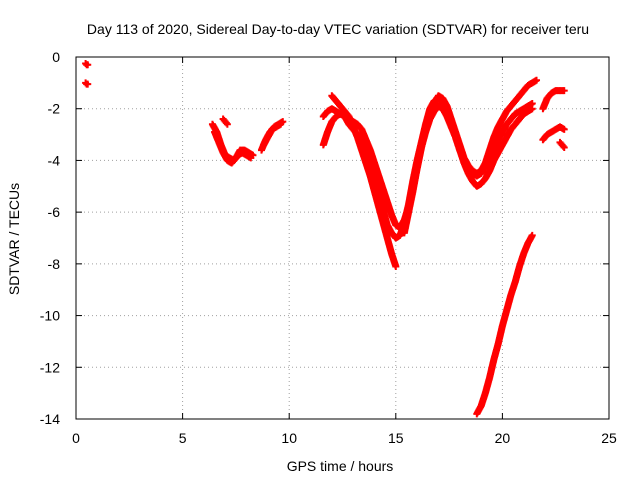 Image resolution: width=640 pixels, height=480 pixels. I want to click on x-tick-label: 0, so click(76, 438).